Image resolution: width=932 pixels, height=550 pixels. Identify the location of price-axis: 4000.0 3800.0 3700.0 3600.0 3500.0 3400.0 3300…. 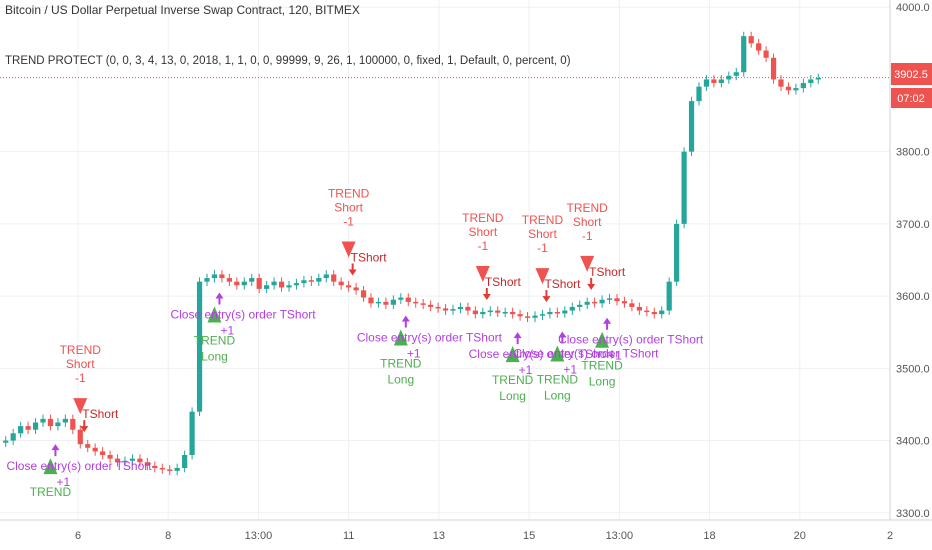
(909, 260).